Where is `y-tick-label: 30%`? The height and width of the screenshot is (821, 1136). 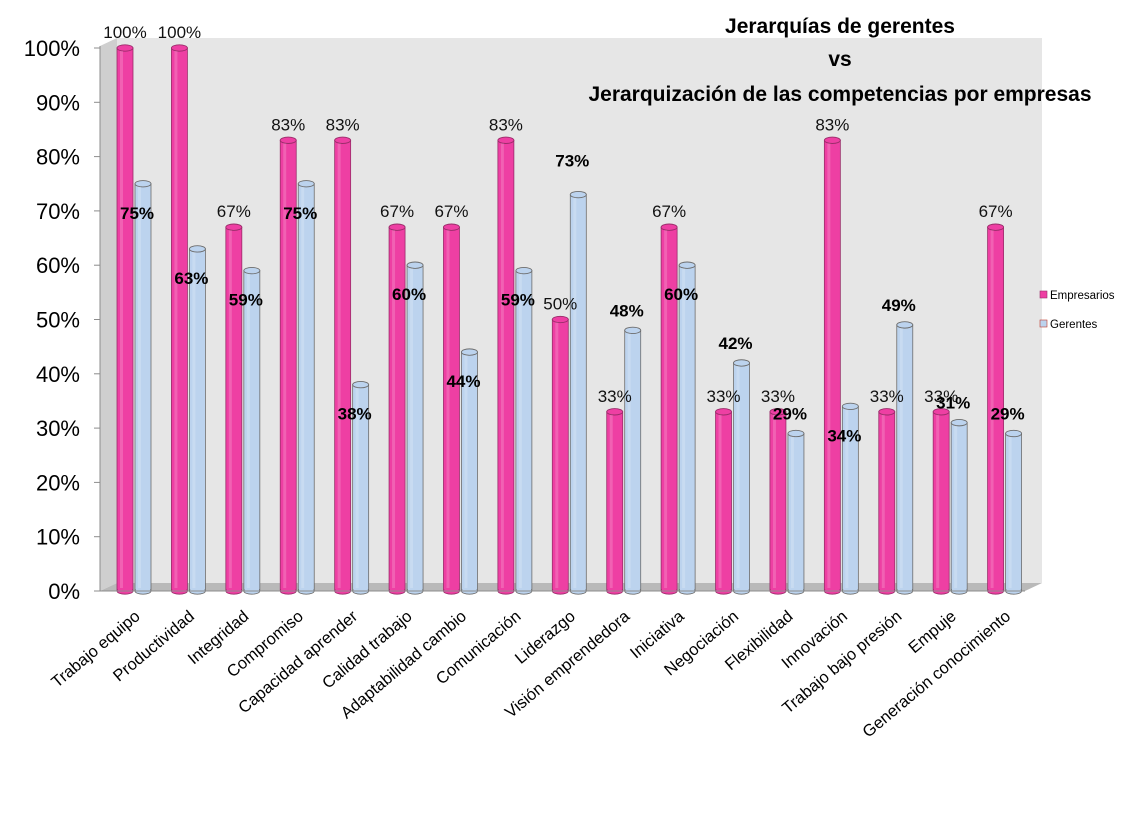 y-tick-label: 30% is located at coordinates (58, 428).